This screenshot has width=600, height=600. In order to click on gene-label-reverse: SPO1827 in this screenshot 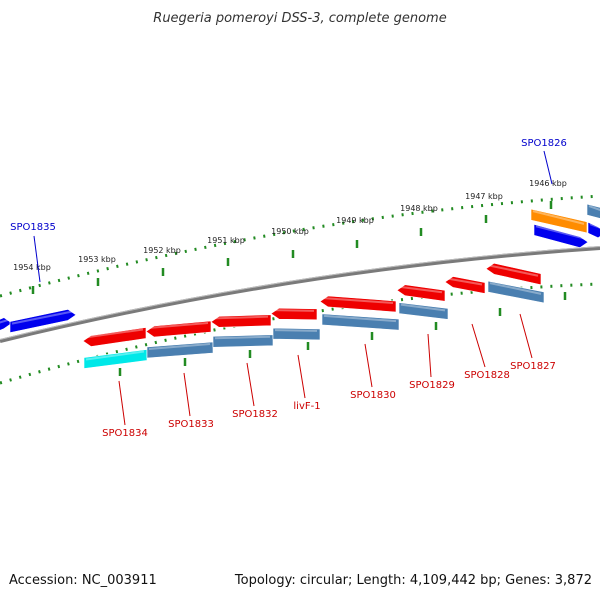, I will do `click(533, 366)`.